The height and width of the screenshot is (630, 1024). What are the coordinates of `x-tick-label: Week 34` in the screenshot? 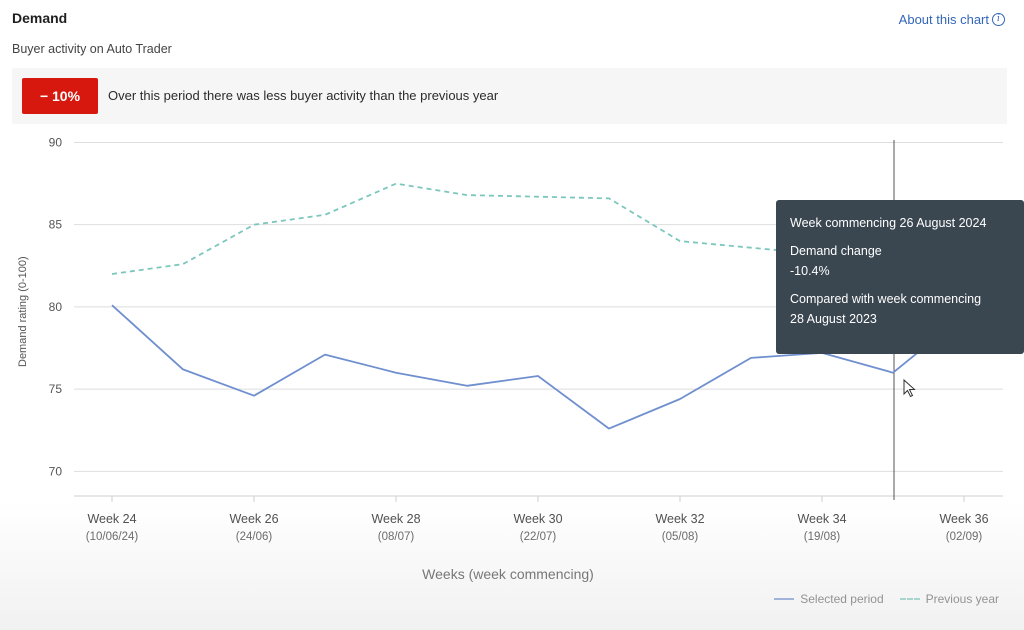 It's located at (821, 519).